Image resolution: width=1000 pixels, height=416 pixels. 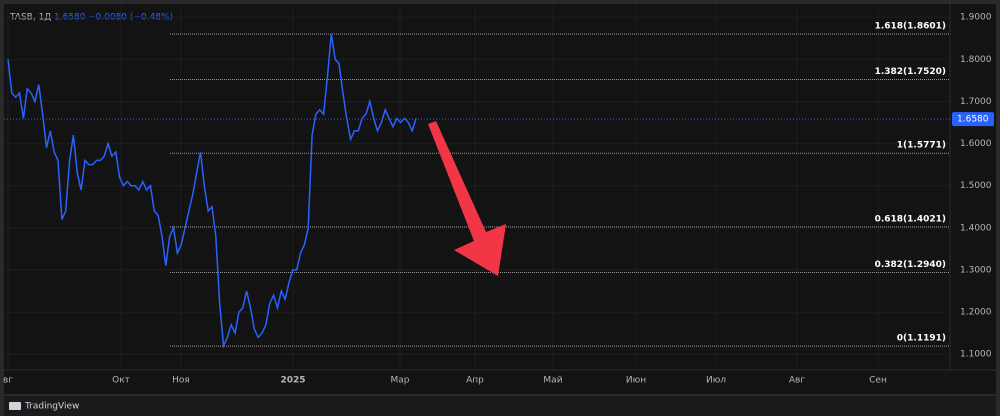 What do you see at coordinates (292, 381) in the screenshot?
I see `x-tick-label: 2025` at bounding box center [292, 381].